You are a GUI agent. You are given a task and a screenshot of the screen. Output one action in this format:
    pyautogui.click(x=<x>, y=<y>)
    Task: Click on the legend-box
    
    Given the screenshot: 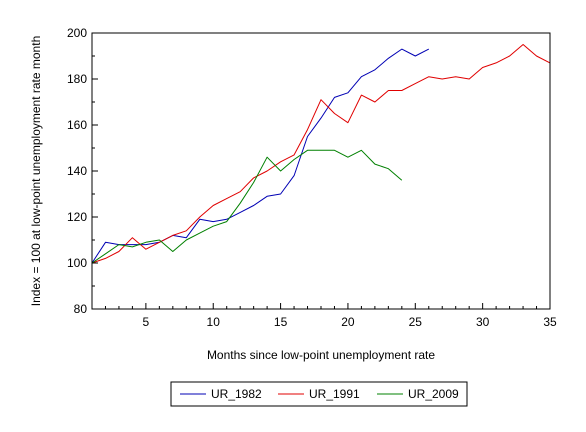 What is the action you would take?
    pyautogui.click(x=319, y=394)
    